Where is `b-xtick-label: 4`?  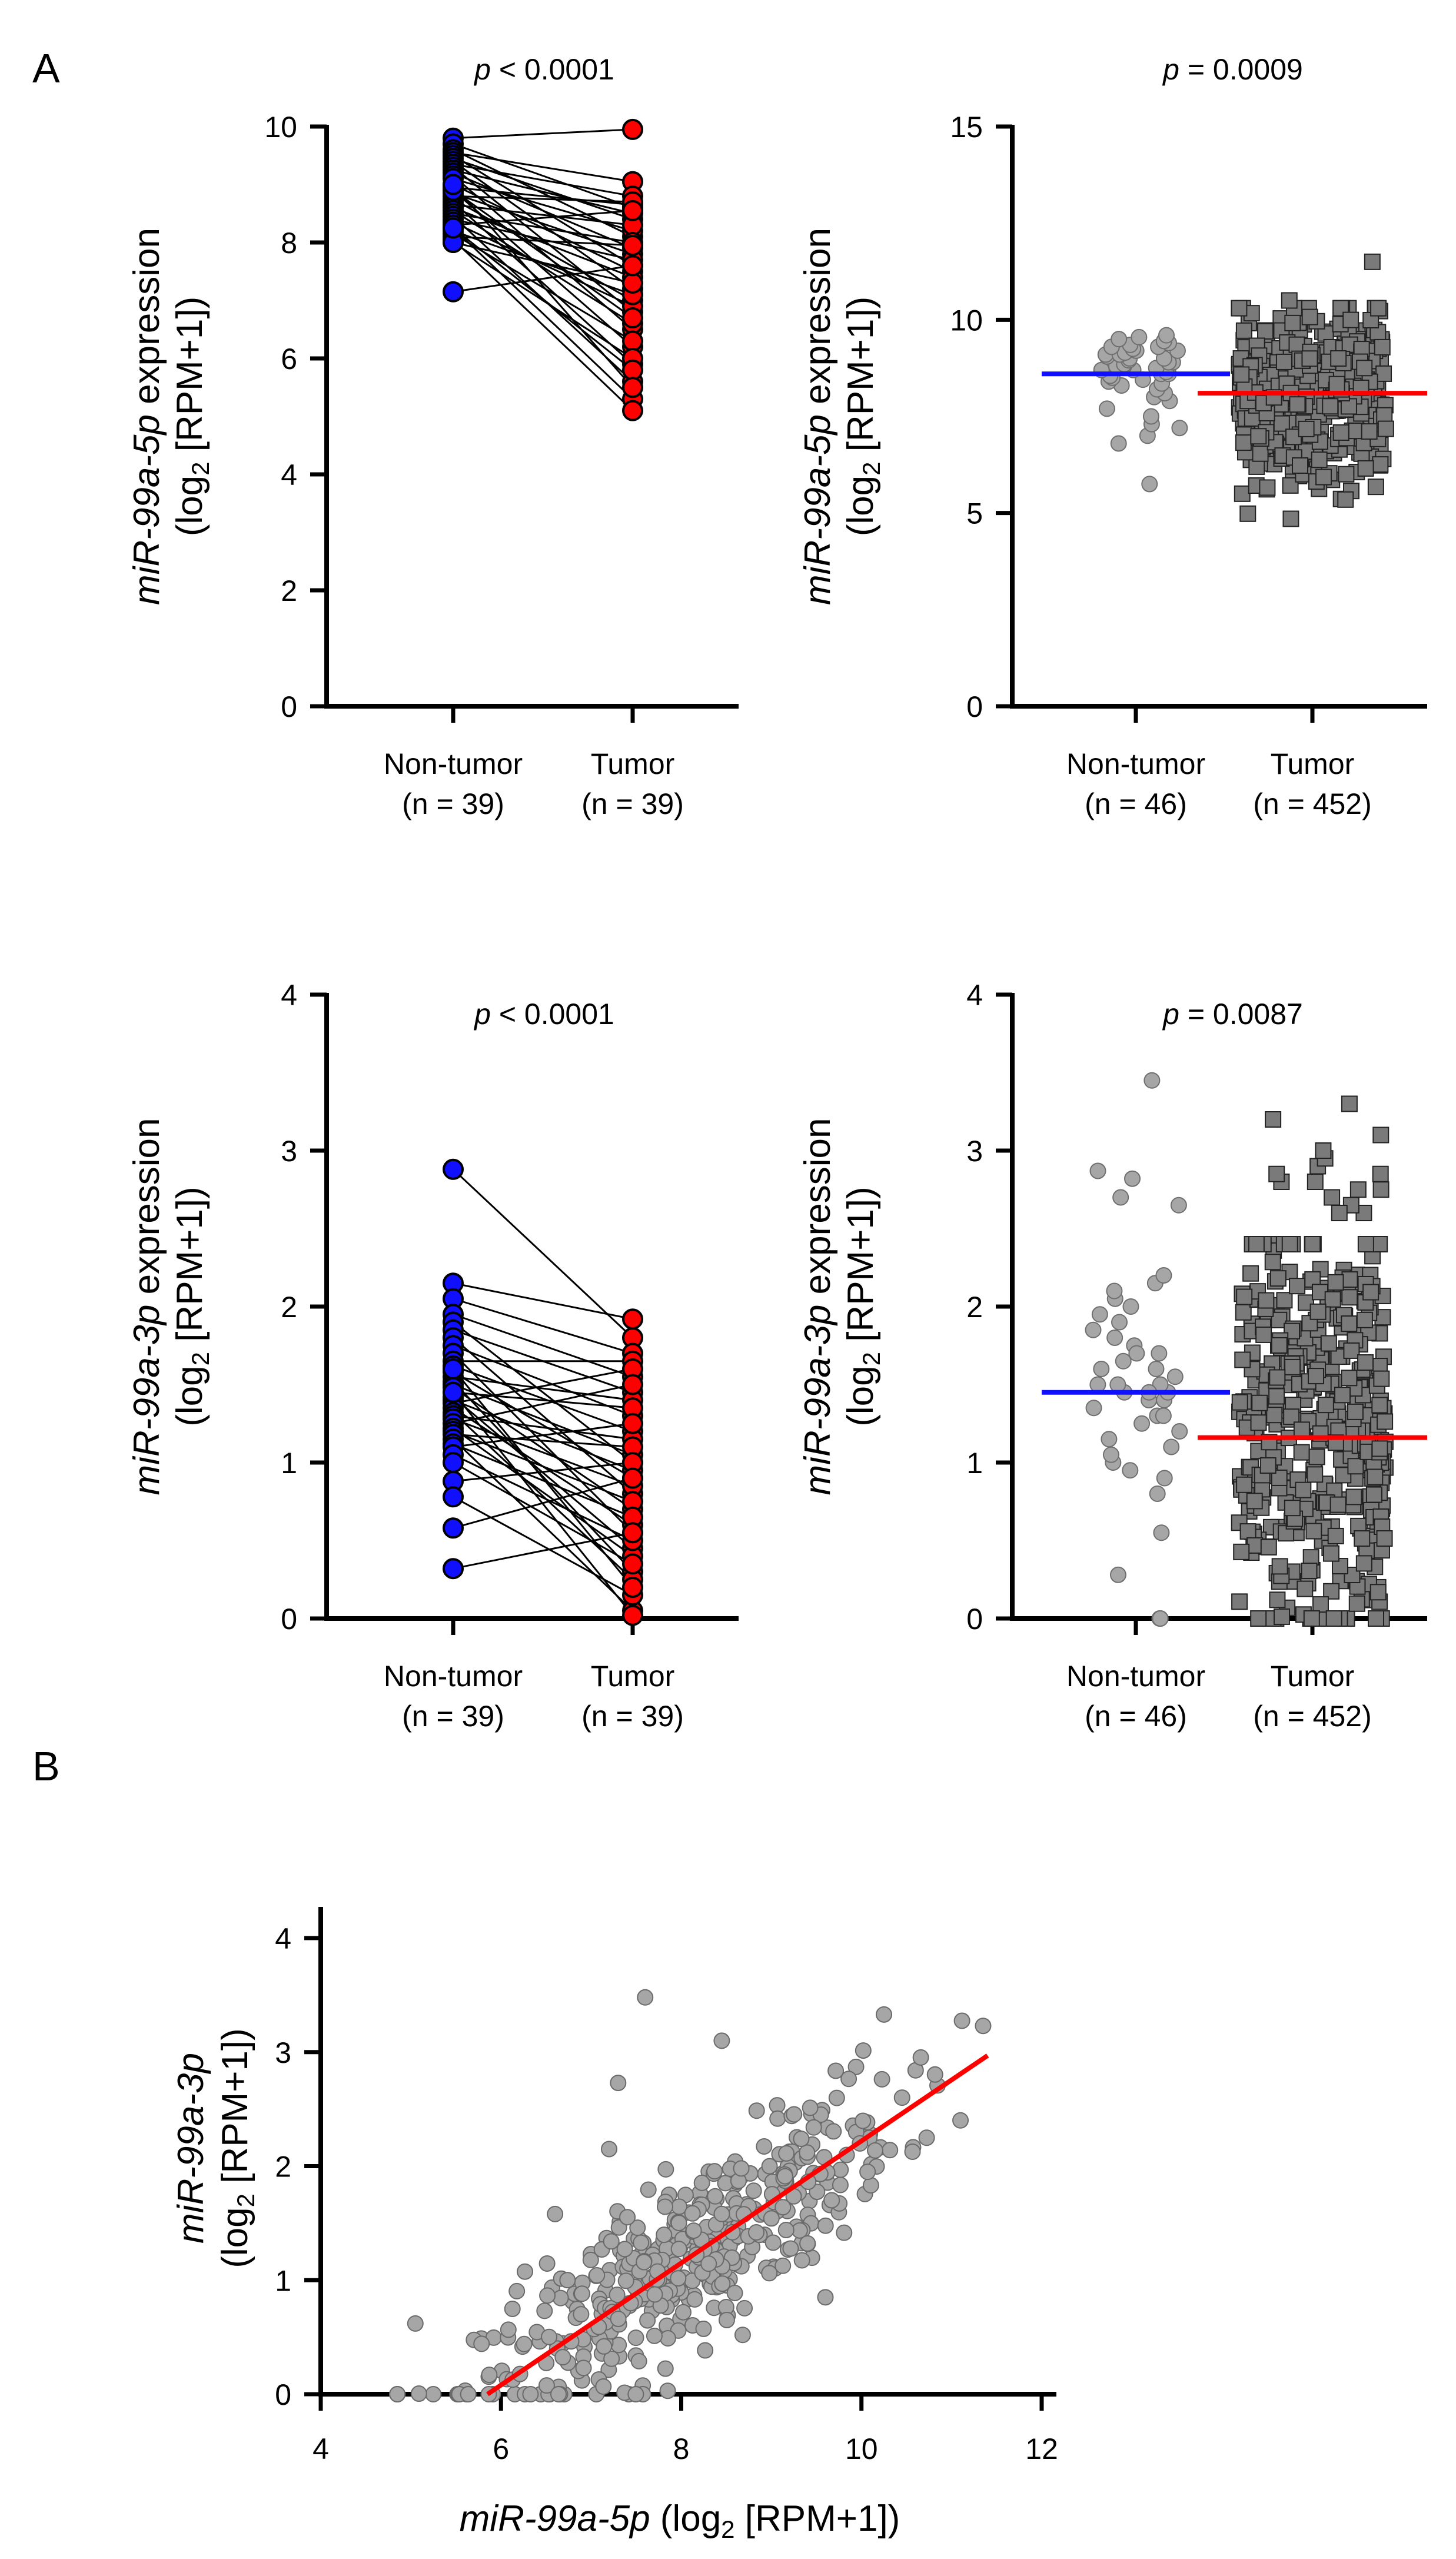 b-xtick-label: 4 is located at coordinates (321, 2448).